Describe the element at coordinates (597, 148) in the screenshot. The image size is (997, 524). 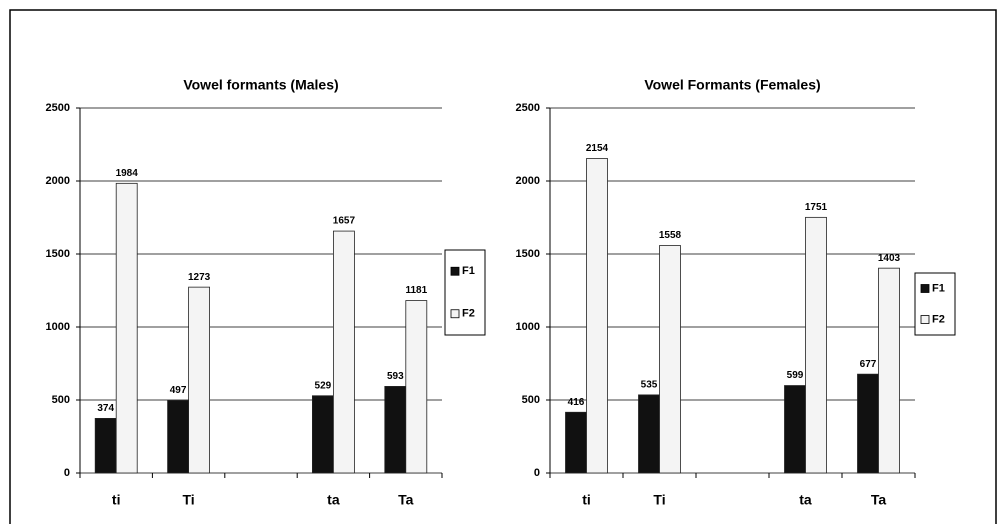
I see `value-label: 2154` at that location.